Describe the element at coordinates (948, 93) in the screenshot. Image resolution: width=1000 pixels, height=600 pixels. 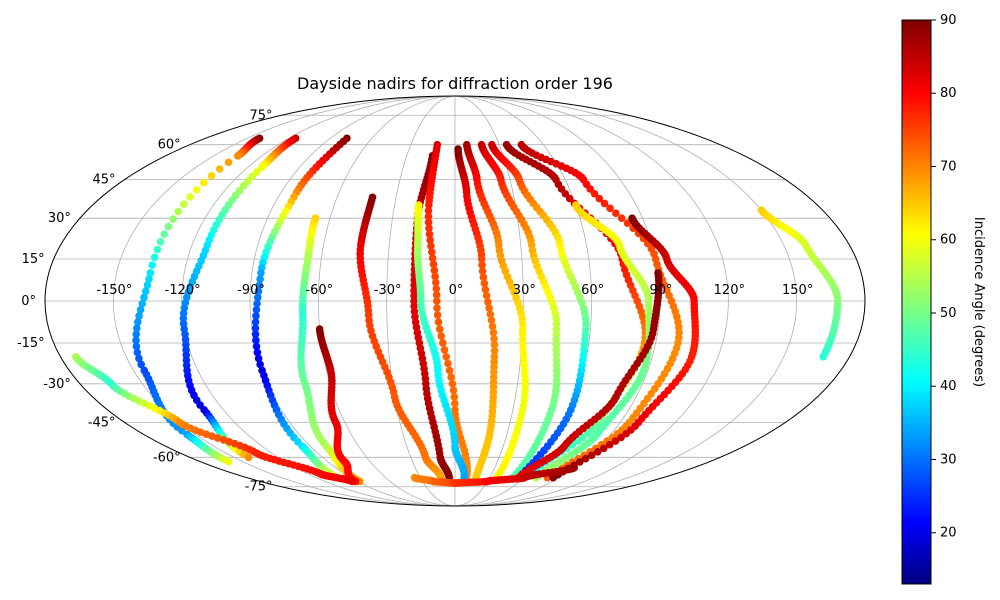
I see `colorbar-tick-label: 80` at that location.